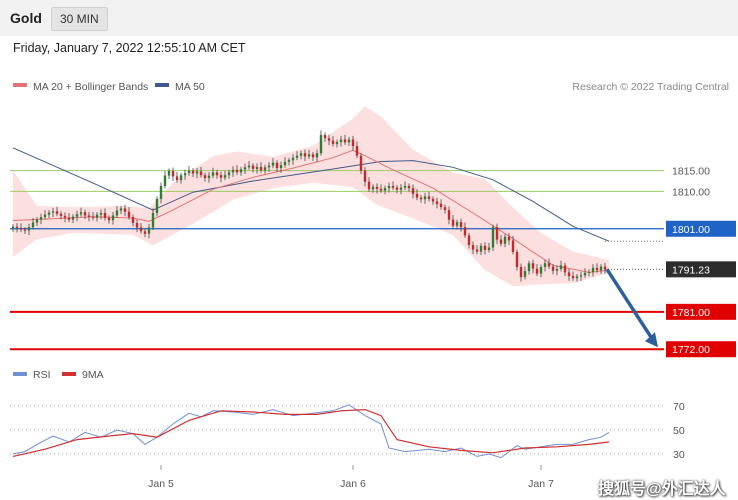  What do you see at coordinates (630, 305) in the screenshot?
I see `projection-arrow-shaft` at bounding box center [630, 305].